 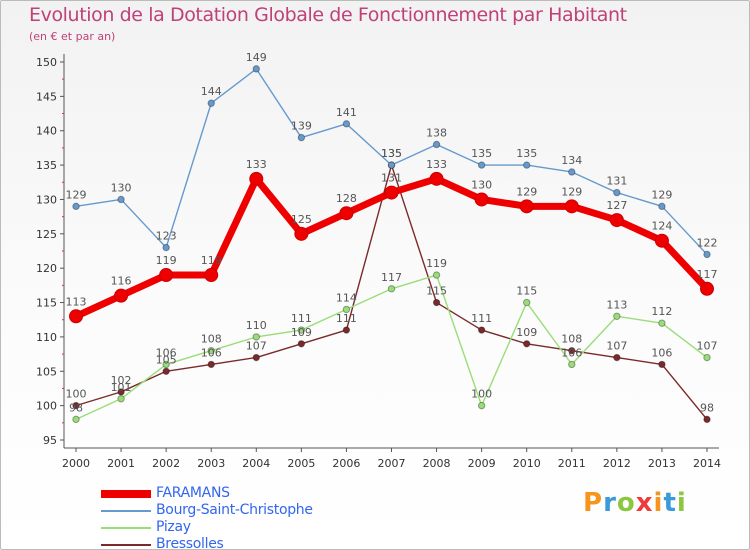 I want to click on y-tick-label: 100, so click(x=46, y=406).